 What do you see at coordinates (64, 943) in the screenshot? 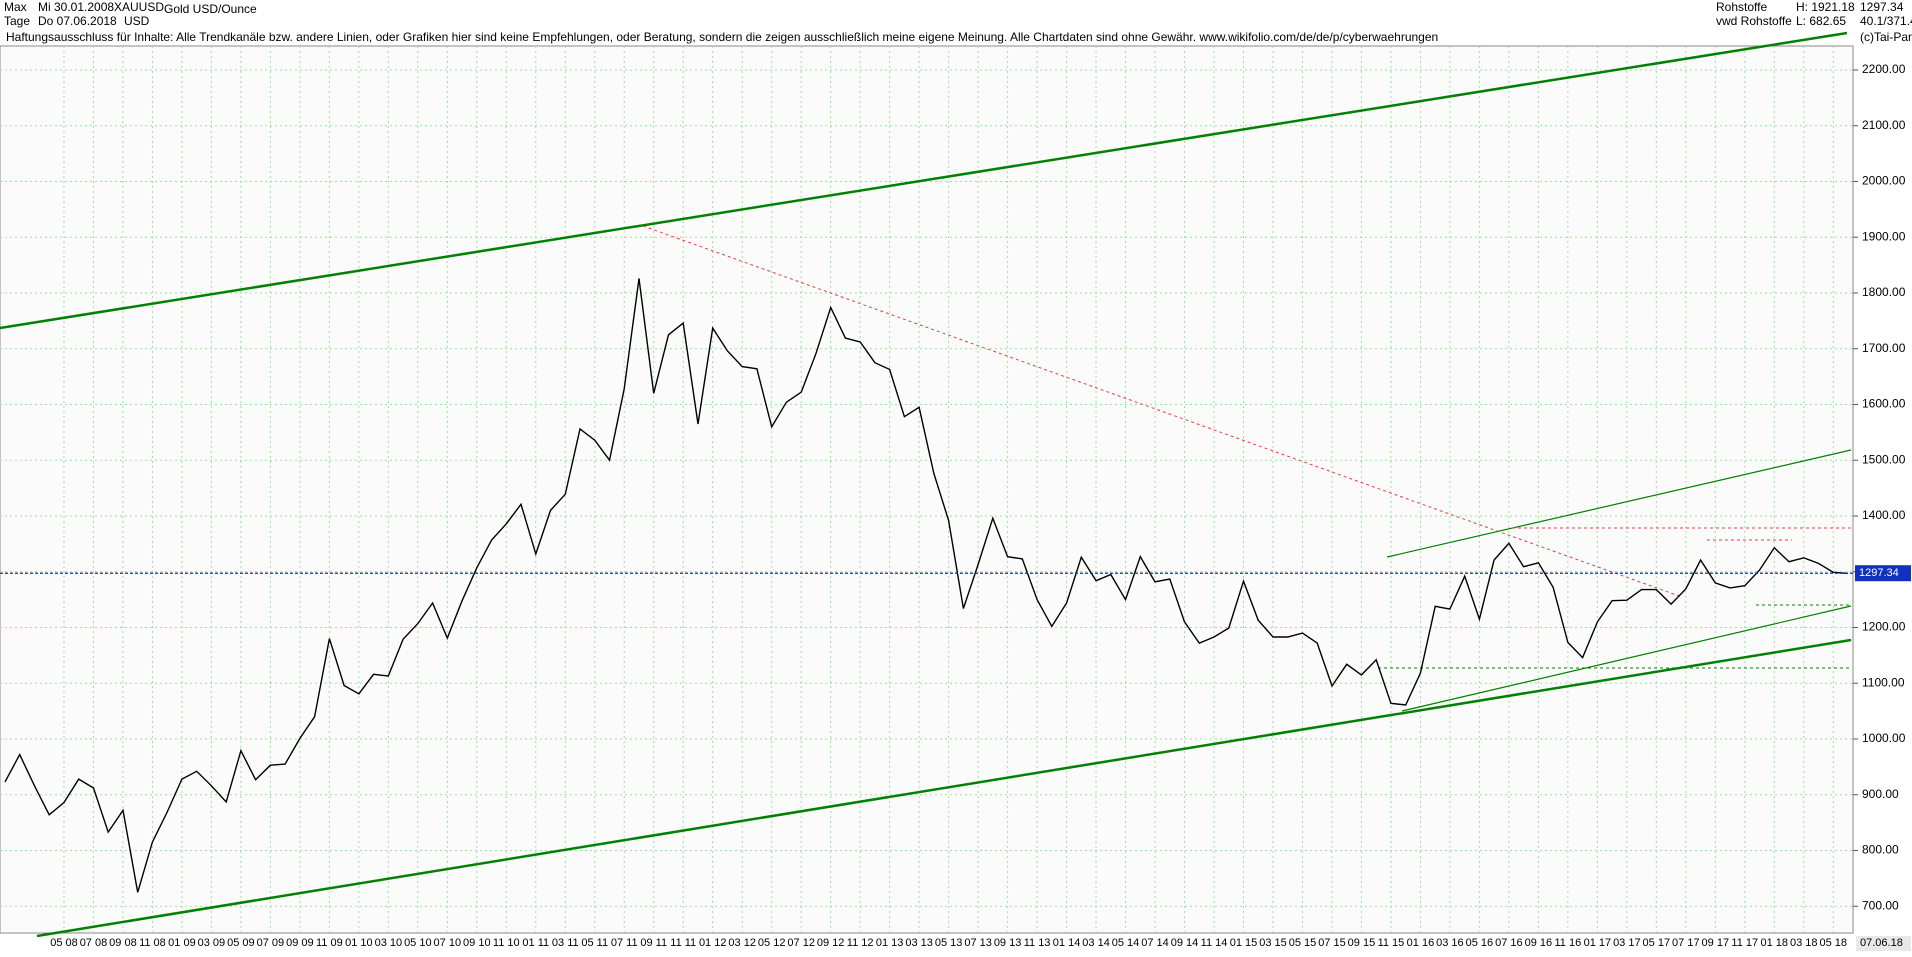
I see `x-tick-label: 05 08` at bounding box center [64, 943].